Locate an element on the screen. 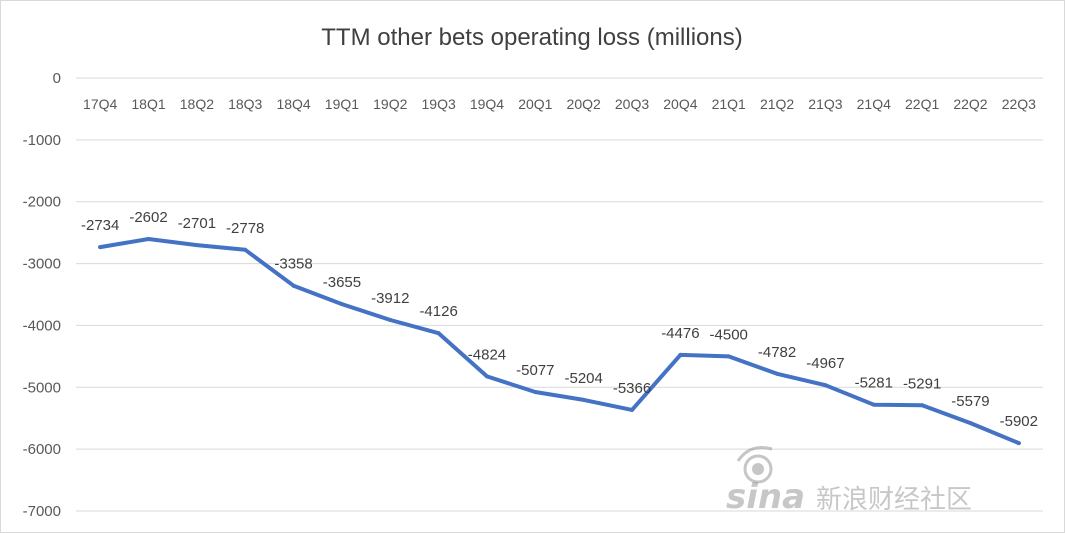 This screenshot has width=1065, height=533. y-axis-ticks: 0 -1000 -2000 -3000 -4000 -5000 -6000 -7000 is located at coordinates (42, 295).